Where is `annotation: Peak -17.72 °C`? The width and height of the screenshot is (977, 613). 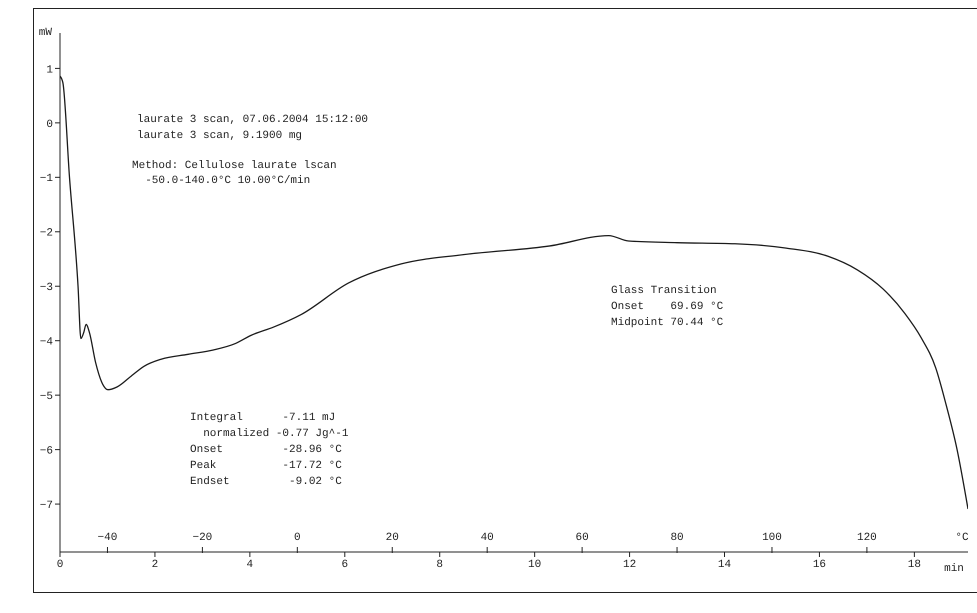 annotation: Peak -17.72 °C is located at coordinates (266, 466).